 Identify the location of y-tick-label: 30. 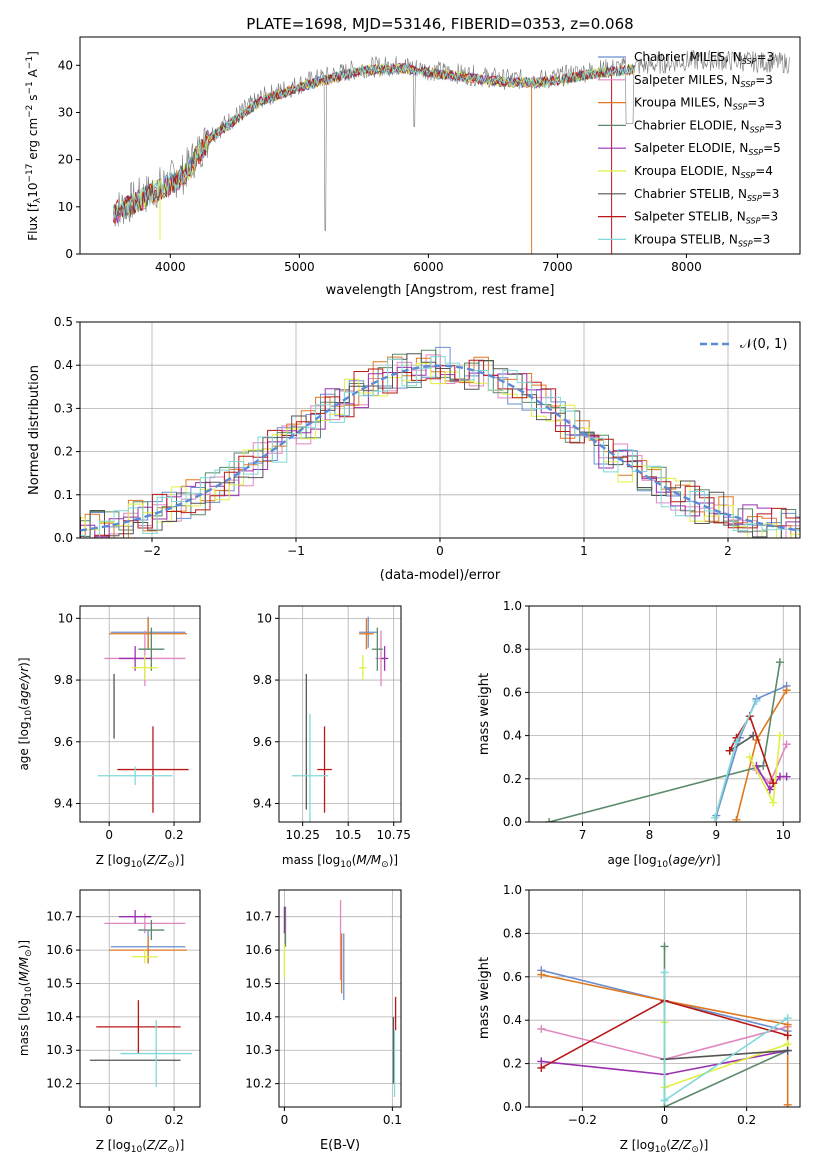
(65, 112).